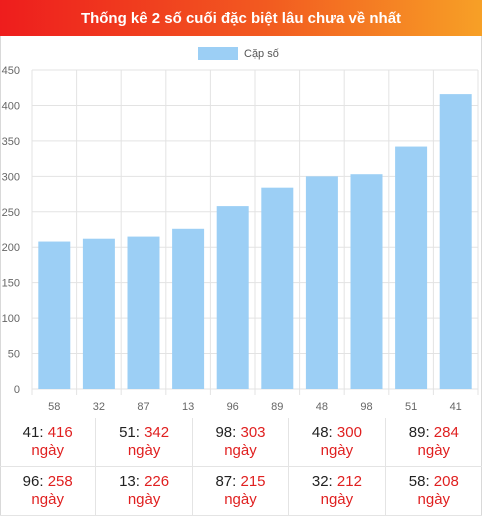 The image size is (482, 516). I want to click on pair-number: 89, so click(417, 432).